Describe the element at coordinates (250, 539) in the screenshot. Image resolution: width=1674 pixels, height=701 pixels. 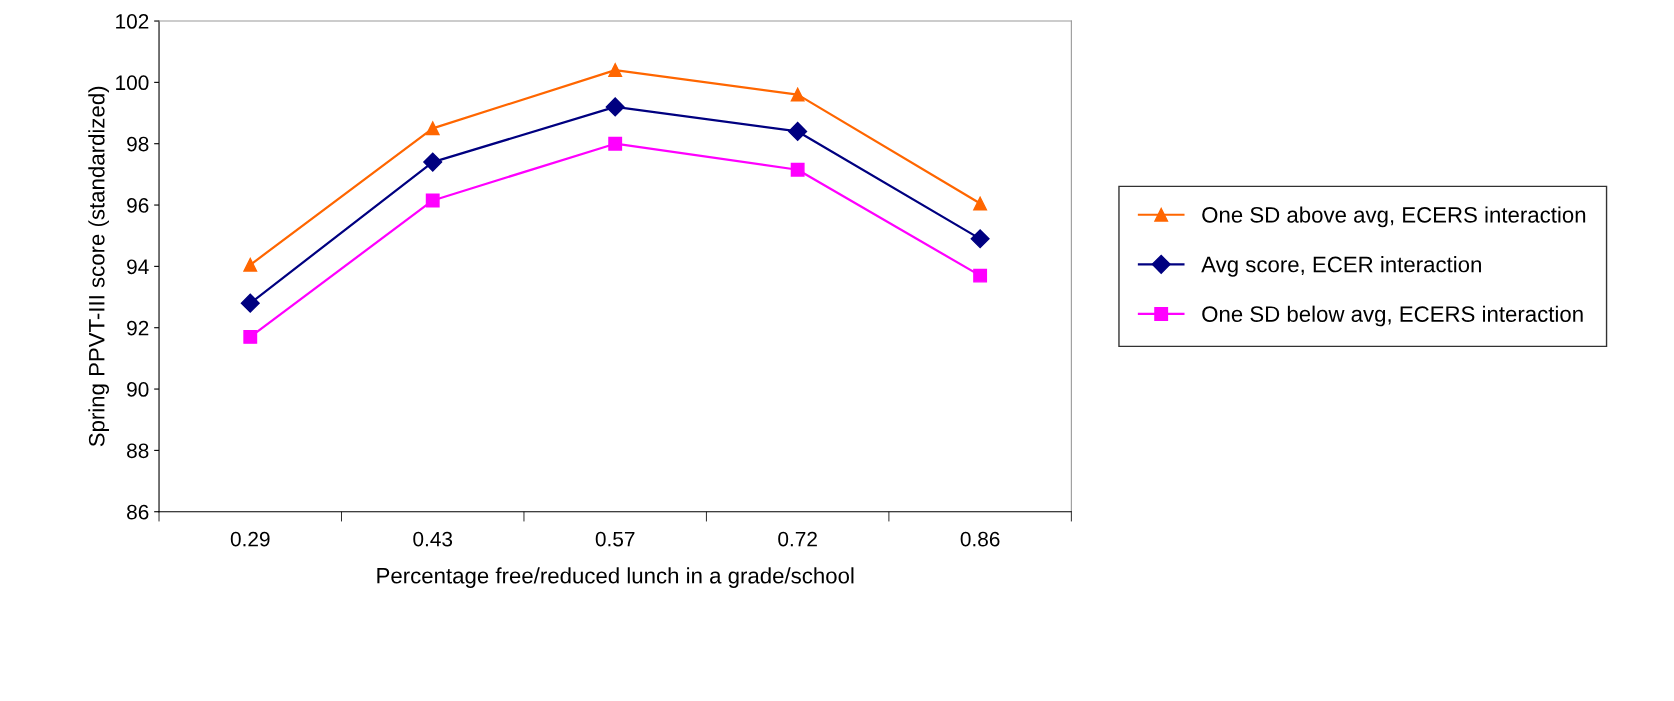
I see `x-tick-label: 0.29` at that location.